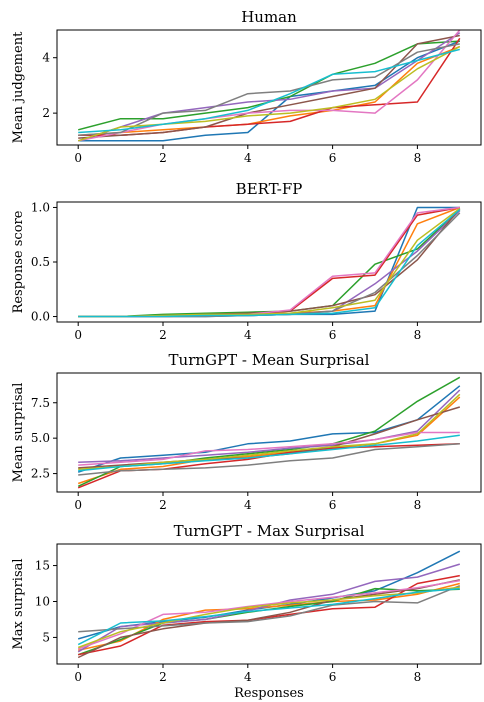 The width and height of the screenshot is (484, 702). What do you see at coordinates (269, 693) in the screenshot?
I see `x-axis-label: Responses` at bounding box center [269, 693].